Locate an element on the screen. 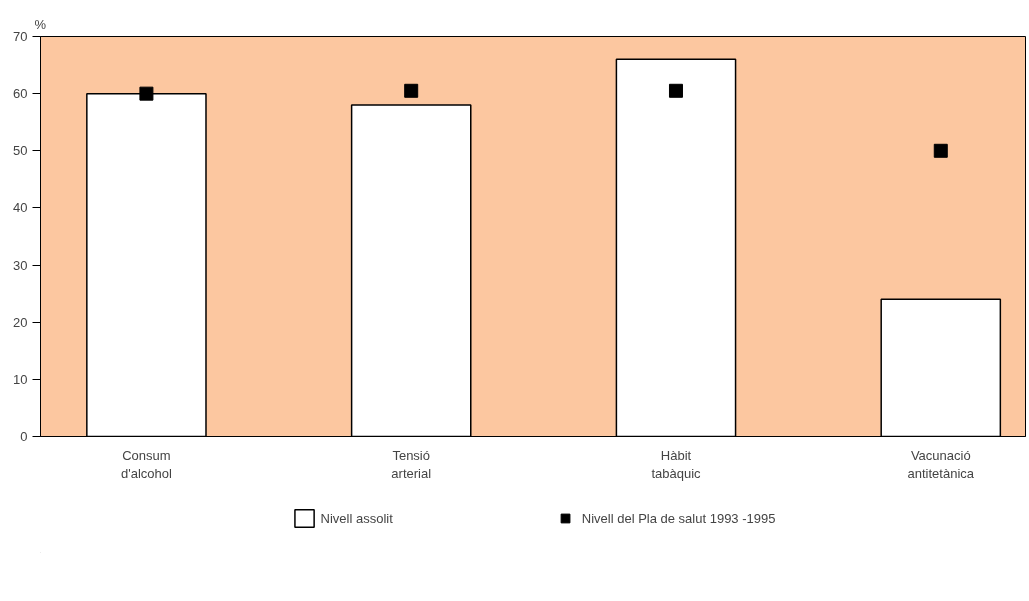 This screenshot has width=1029, height=601. y-tick-label: 0 is located at coordinates (24, 436).